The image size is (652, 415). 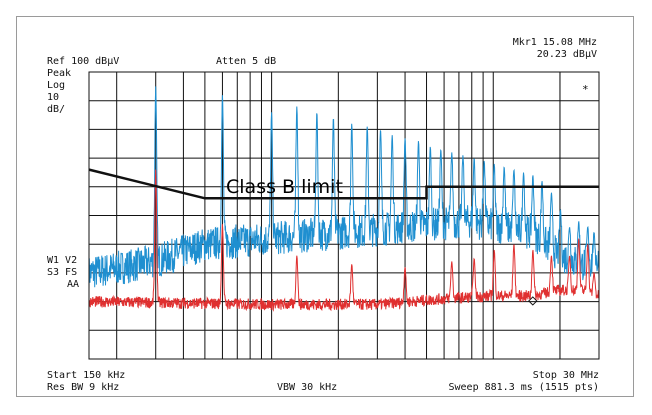 What do you see at coordinates (246, 61) in the screenshot?
I see `attenuation-label: Atten 5 dB` at bounding box center [246, 61].